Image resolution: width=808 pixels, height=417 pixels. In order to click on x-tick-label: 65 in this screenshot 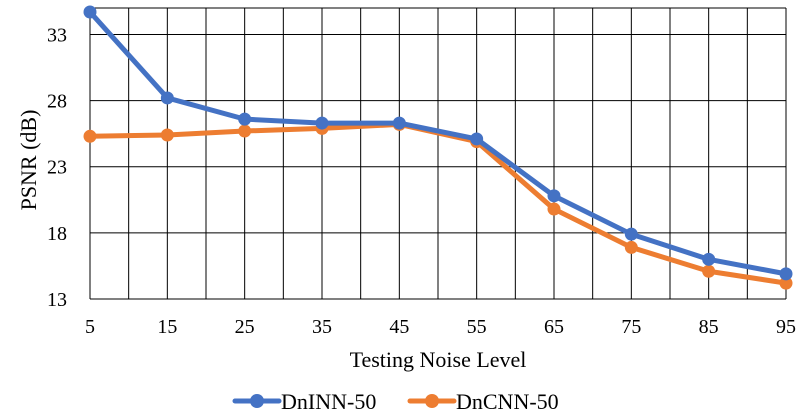, I will do `click(554, 327)`.